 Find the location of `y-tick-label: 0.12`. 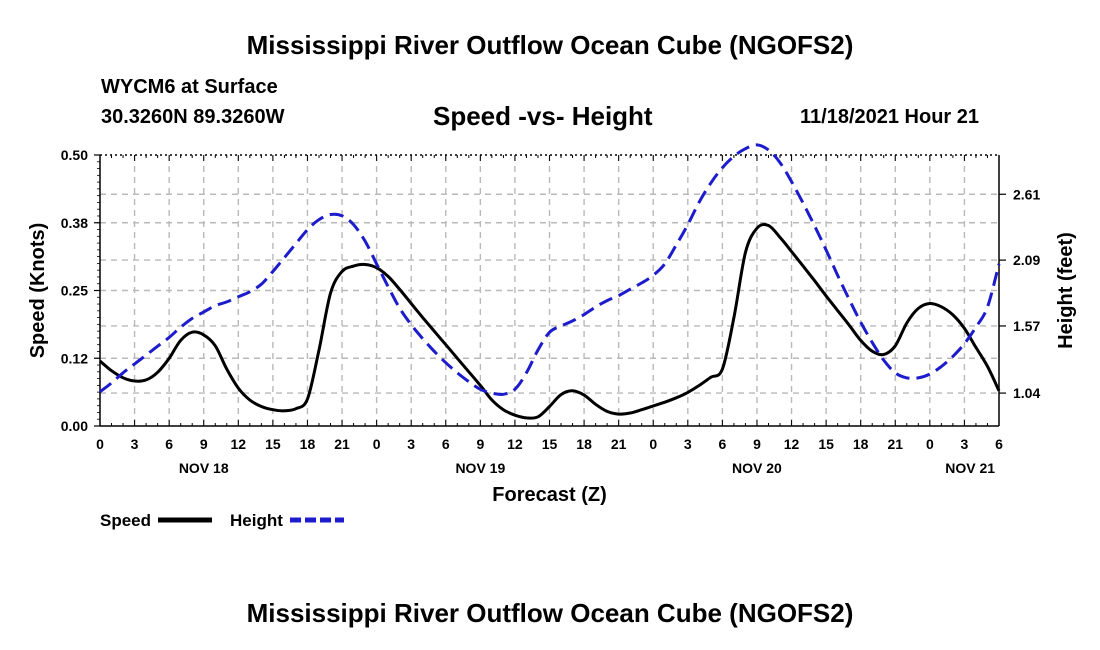

y-tick-label: 0.12 is located at coordinates (74, 358).